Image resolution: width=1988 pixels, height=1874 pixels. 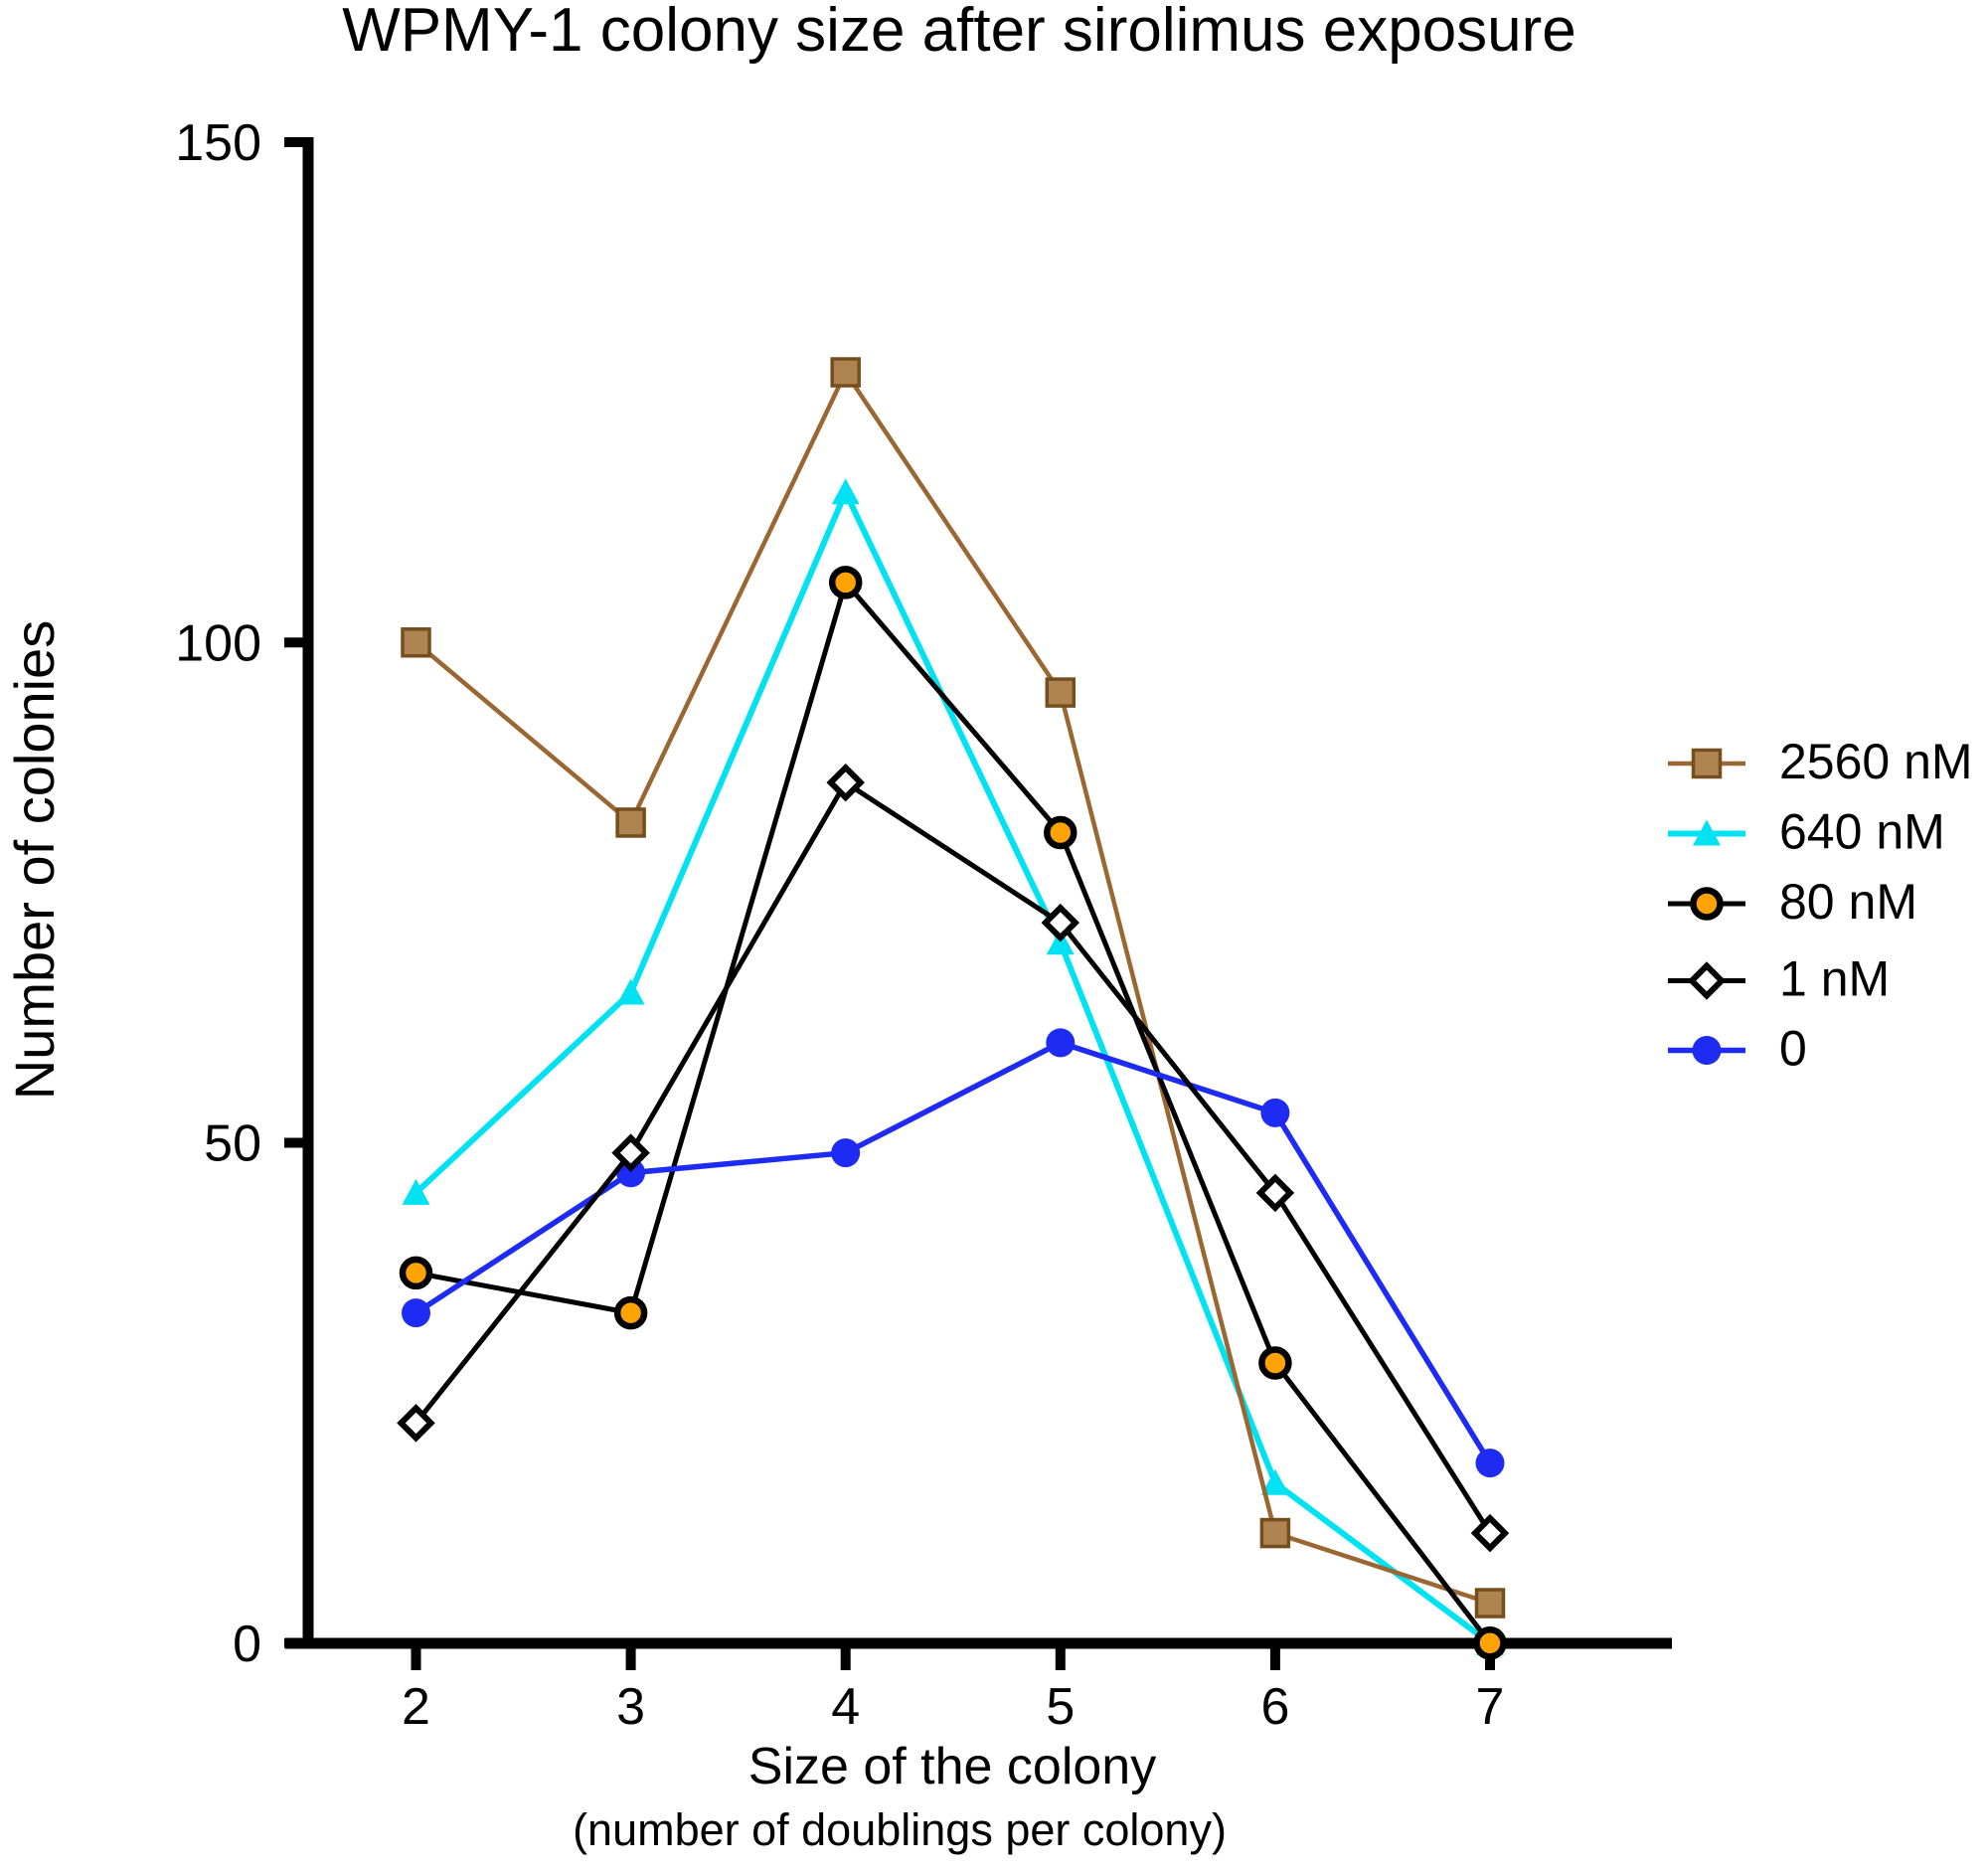 What do you see at coordinates (1848, 902) in the screenshot?
I see `legend-label-80-nm: 80 nM` at bounding box center [1848, 902].